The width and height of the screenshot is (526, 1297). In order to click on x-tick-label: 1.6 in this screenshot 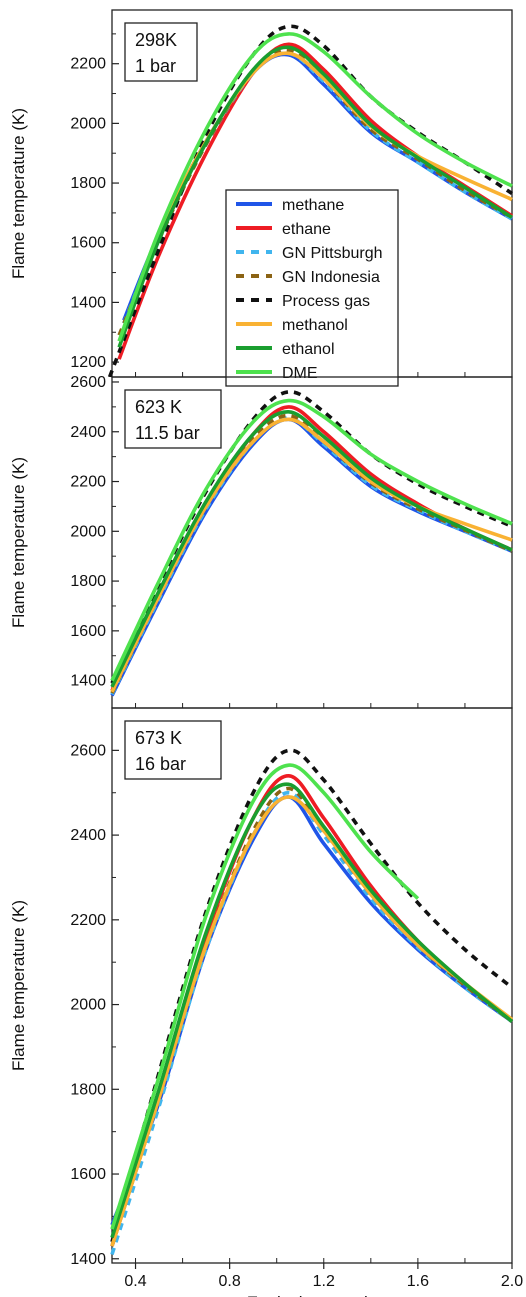, I will do `click(418, 1281)`.